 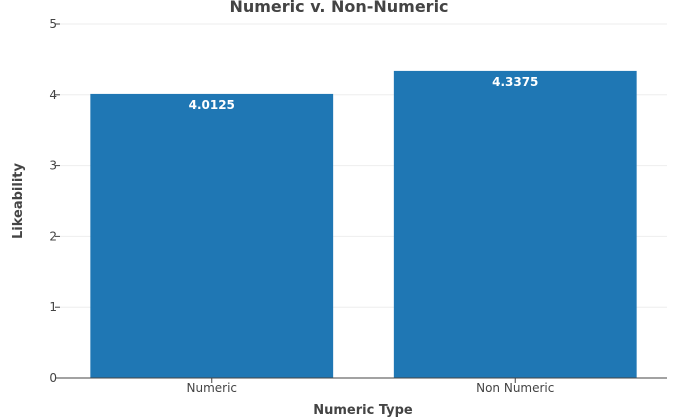 What do you see at coordinates (53, 166) in the screenshot?
I see `y-tick-label: 3` at bounding box center [53, 166].